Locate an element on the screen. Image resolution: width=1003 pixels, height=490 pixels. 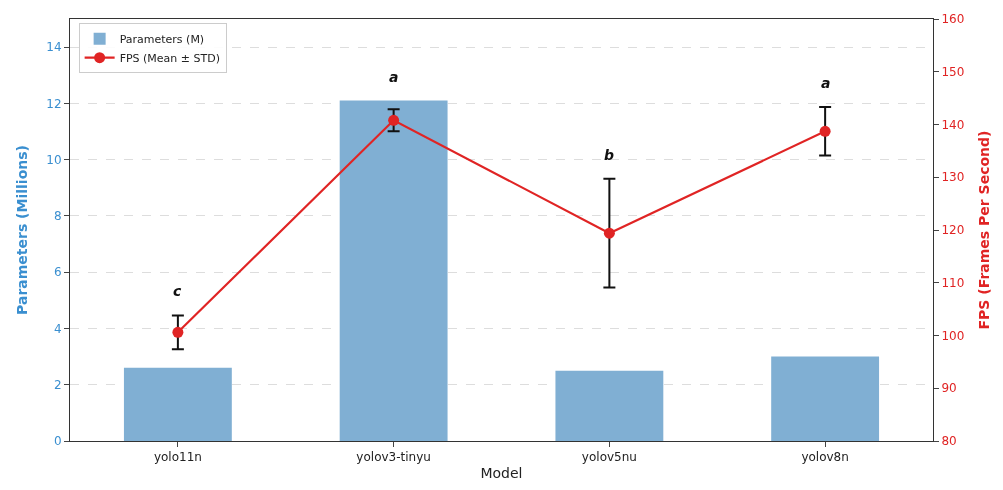
y2-tick-label: 160 is located at coordinates (953, 19).